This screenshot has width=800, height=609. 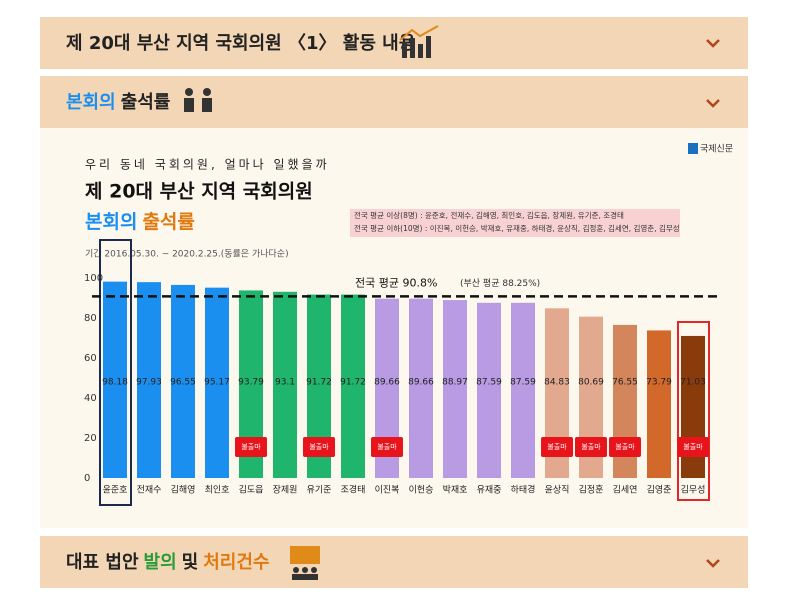 I want to click on reference-note: (부산 평균 88.25%), so click(x=500, y=283).